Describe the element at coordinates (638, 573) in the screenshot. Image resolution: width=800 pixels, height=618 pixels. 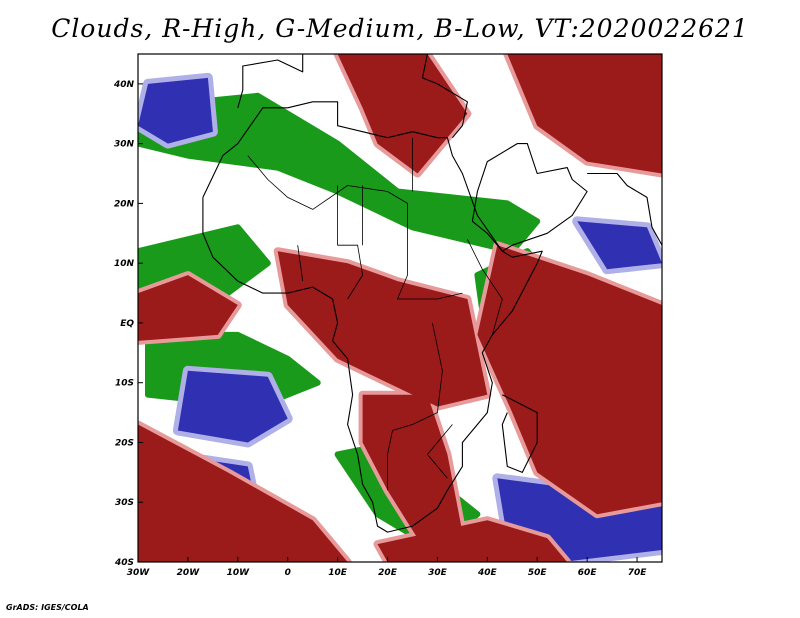
I see `lon-tick-label: 70E` at that location.